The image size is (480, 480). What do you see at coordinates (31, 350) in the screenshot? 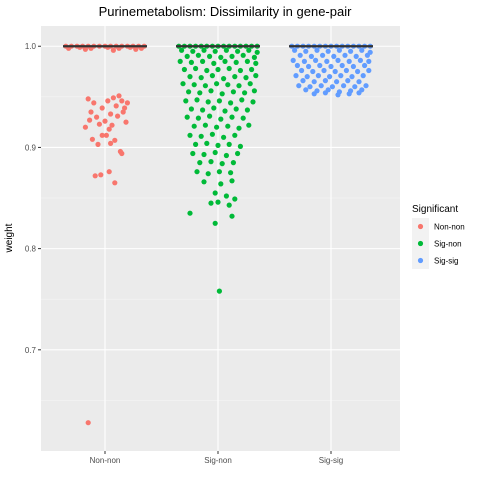
I see `y-tick-label: 0.7` at bounding box center [31, 350].